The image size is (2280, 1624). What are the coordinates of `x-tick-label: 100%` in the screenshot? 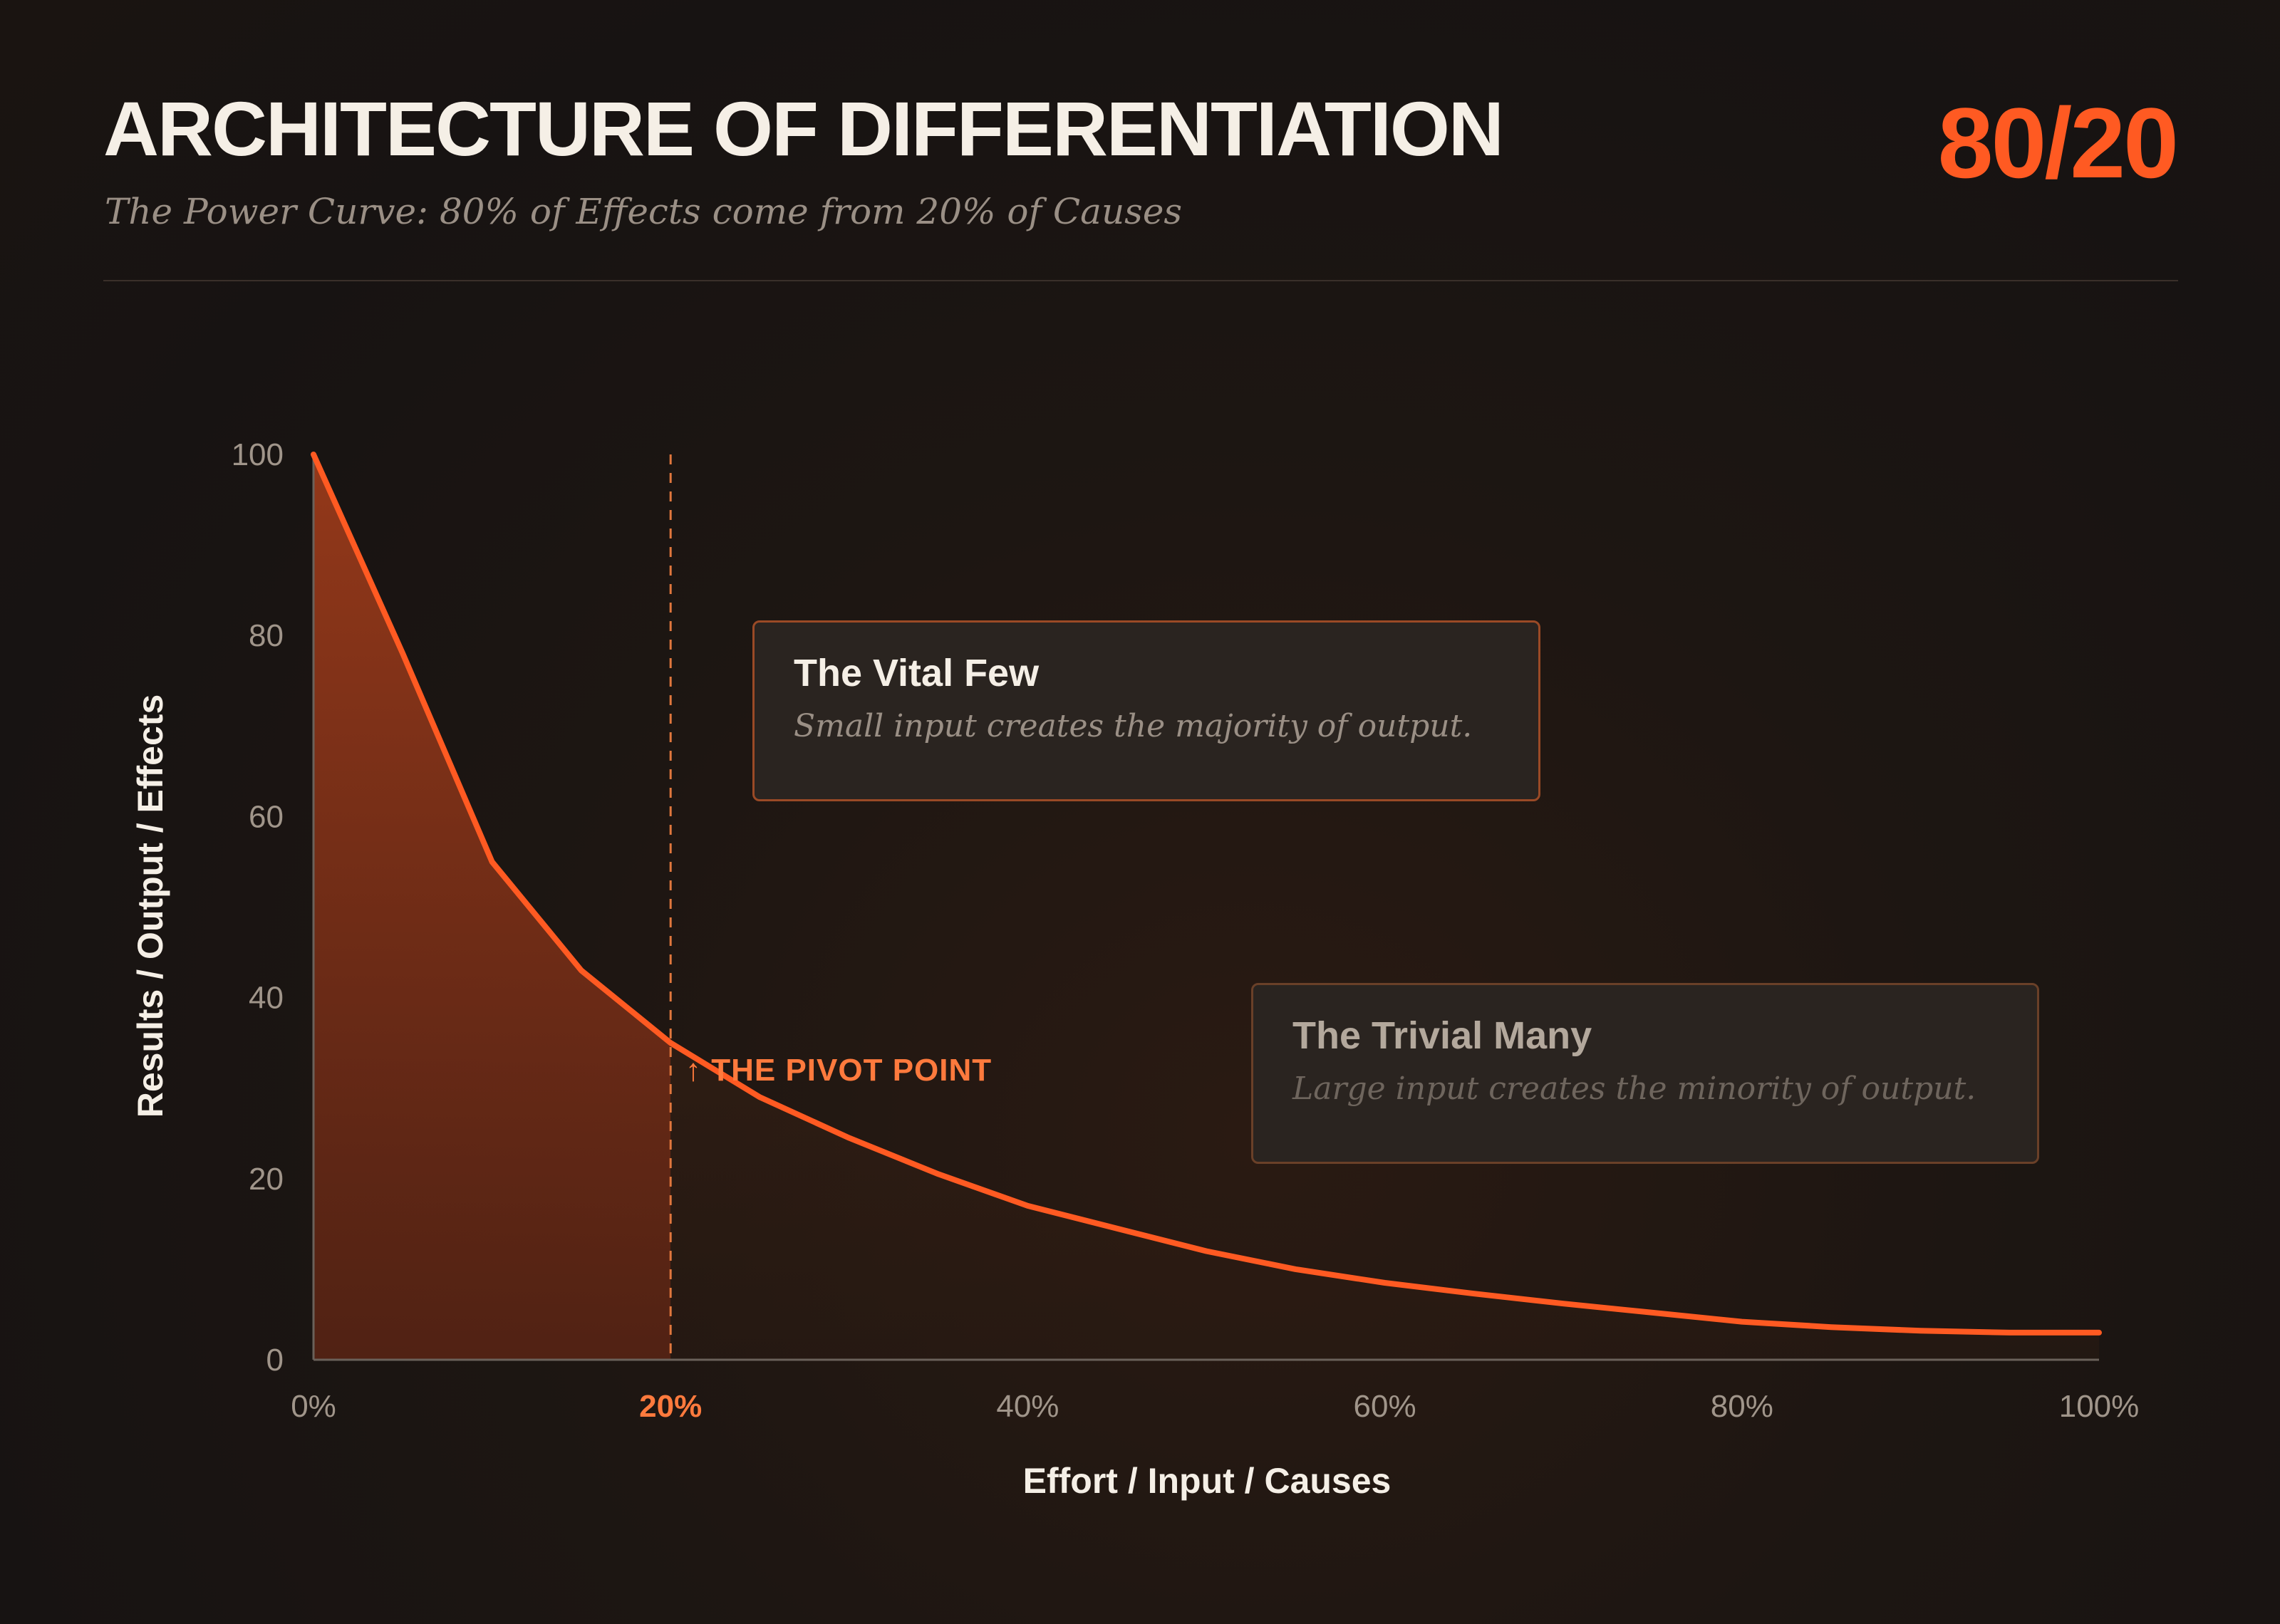 It's located at (2099, 1406).